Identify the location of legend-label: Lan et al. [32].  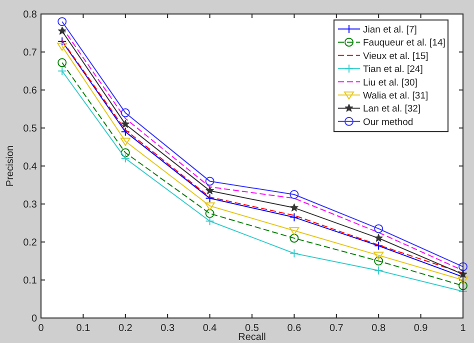
(392, 109).